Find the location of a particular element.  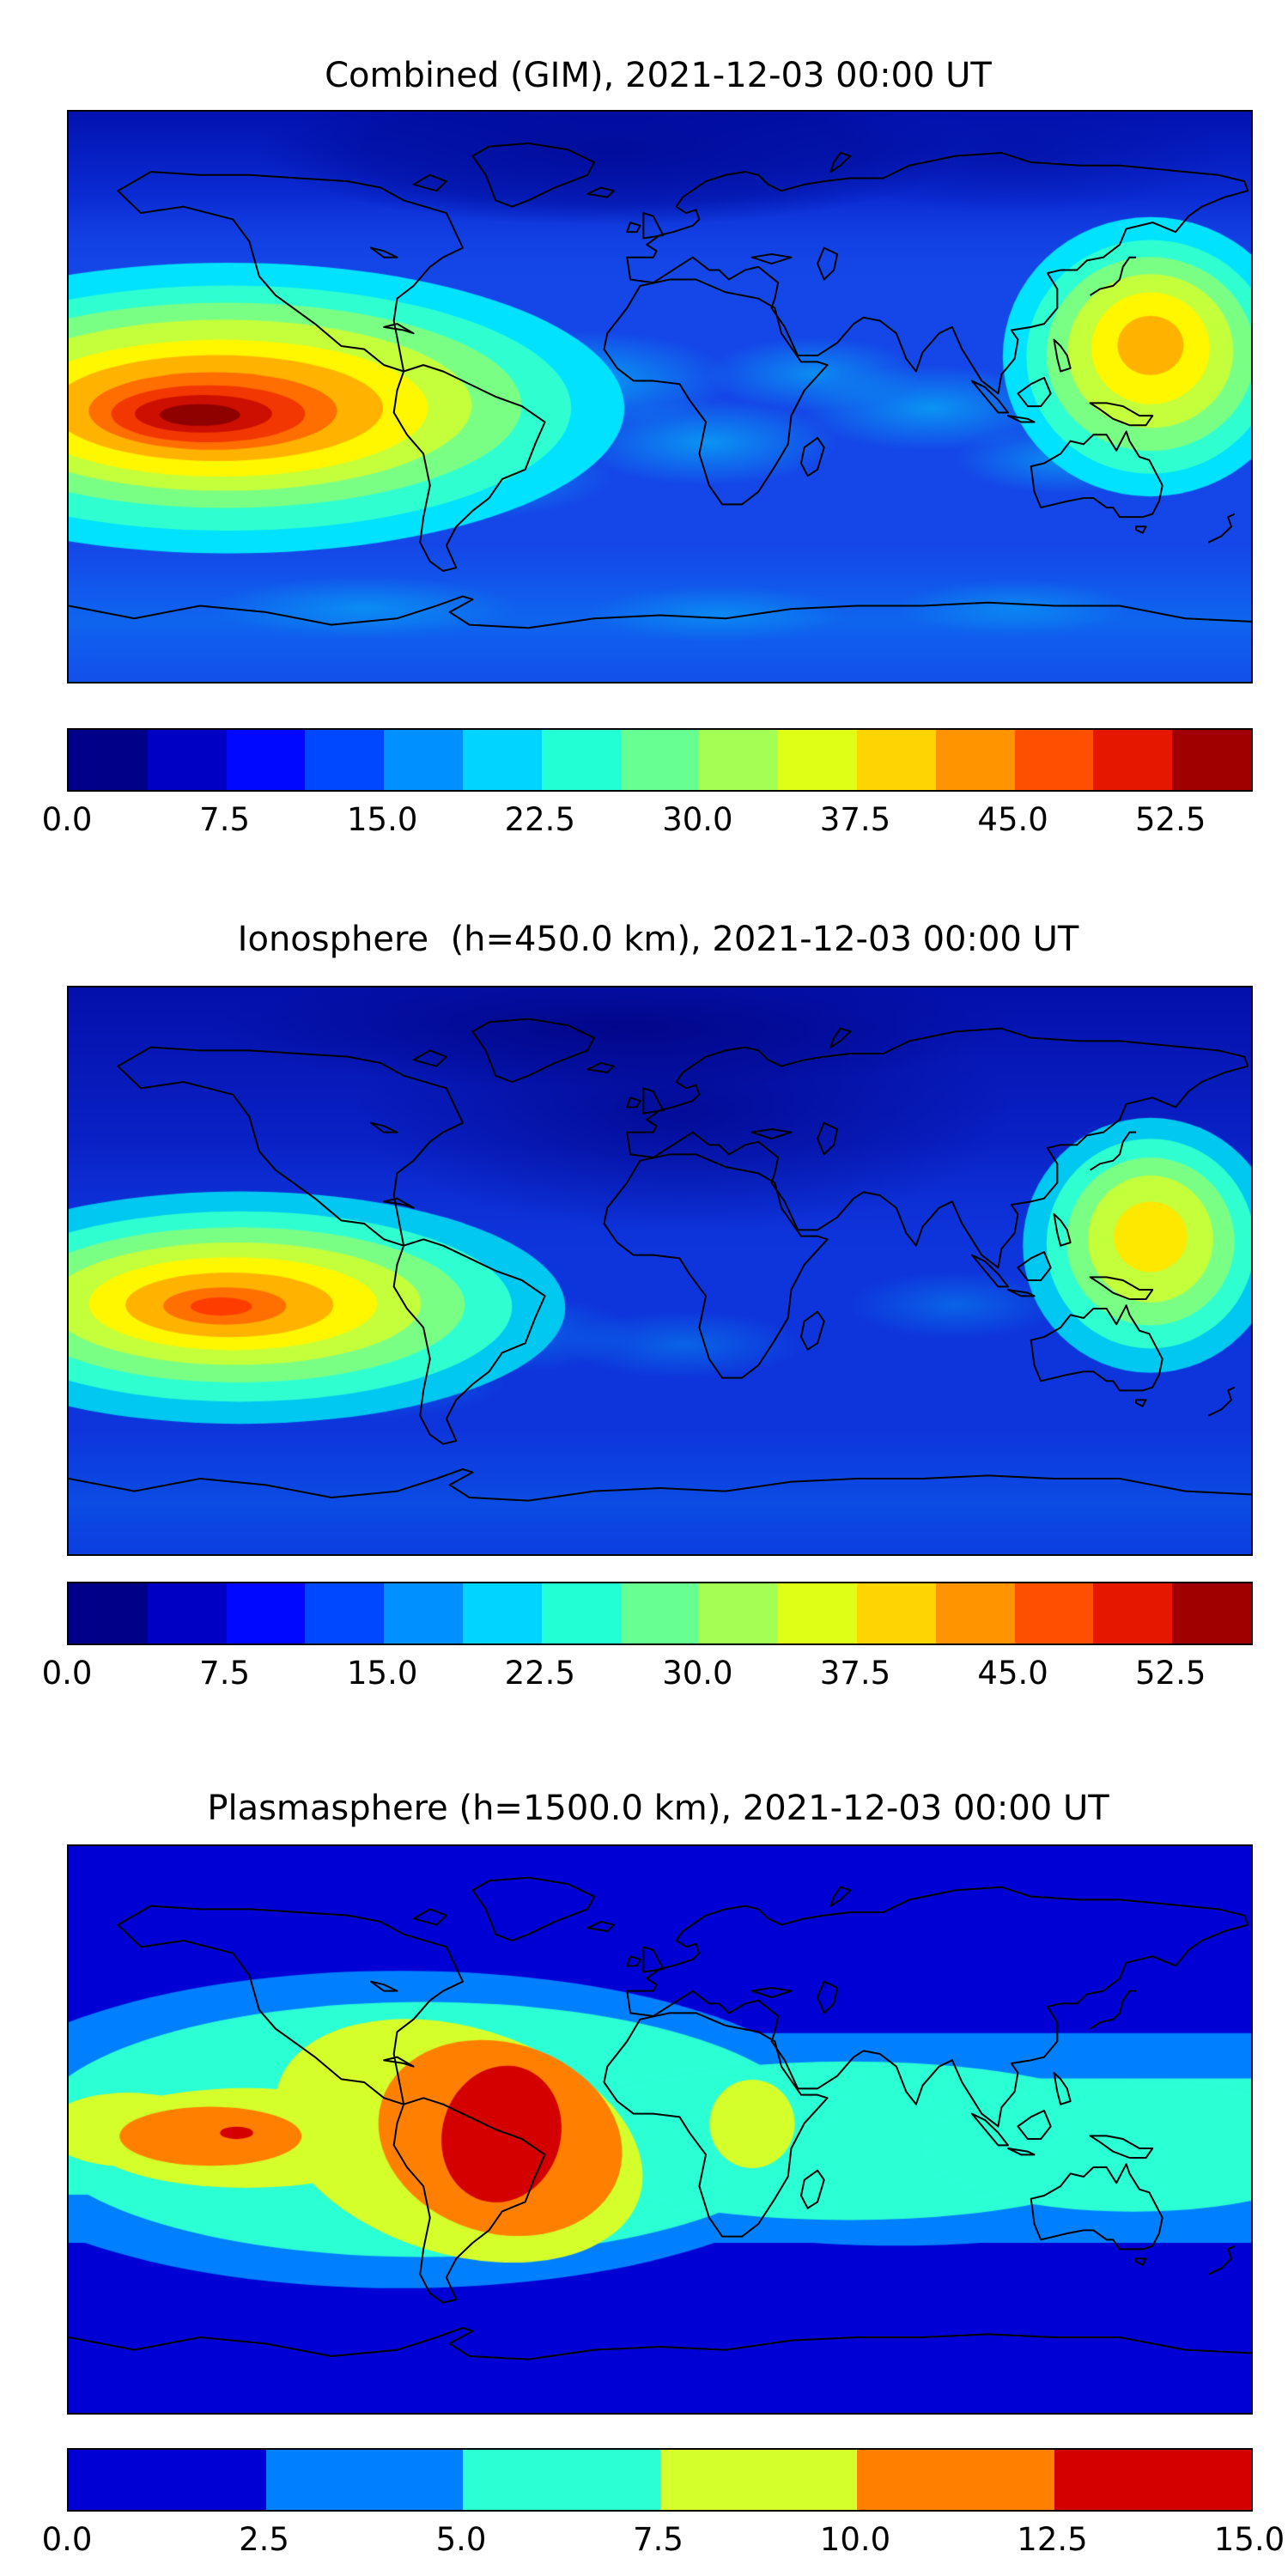

colorbar-combined is located at coordinates (660, 760).